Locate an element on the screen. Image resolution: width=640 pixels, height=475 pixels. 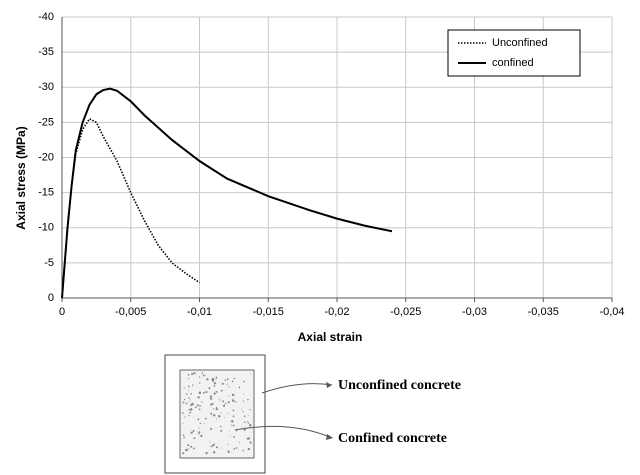
x-tick-label: -0,015 is located at coordinates (268, 312).